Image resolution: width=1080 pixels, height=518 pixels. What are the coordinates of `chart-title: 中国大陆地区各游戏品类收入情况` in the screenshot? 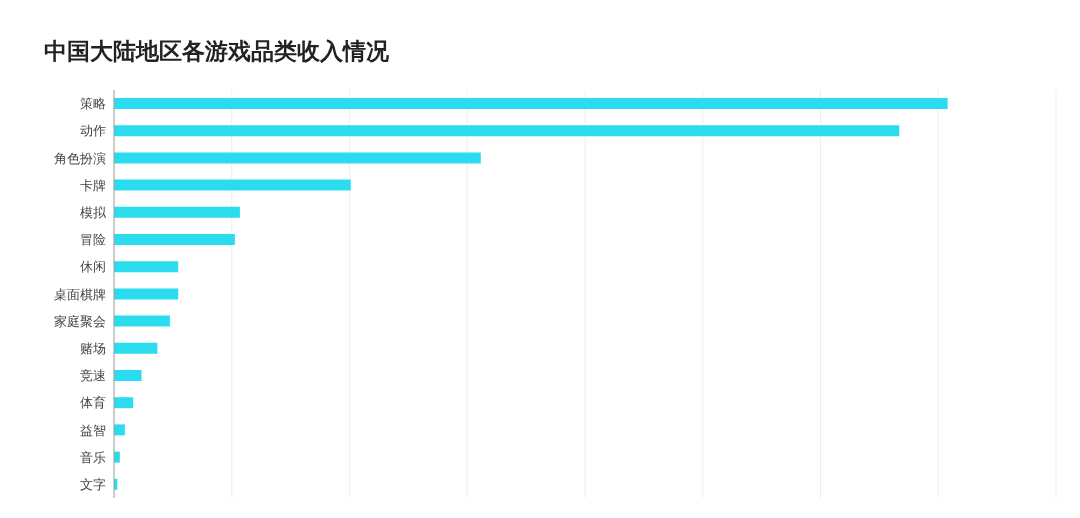 It's located at (216, 51).